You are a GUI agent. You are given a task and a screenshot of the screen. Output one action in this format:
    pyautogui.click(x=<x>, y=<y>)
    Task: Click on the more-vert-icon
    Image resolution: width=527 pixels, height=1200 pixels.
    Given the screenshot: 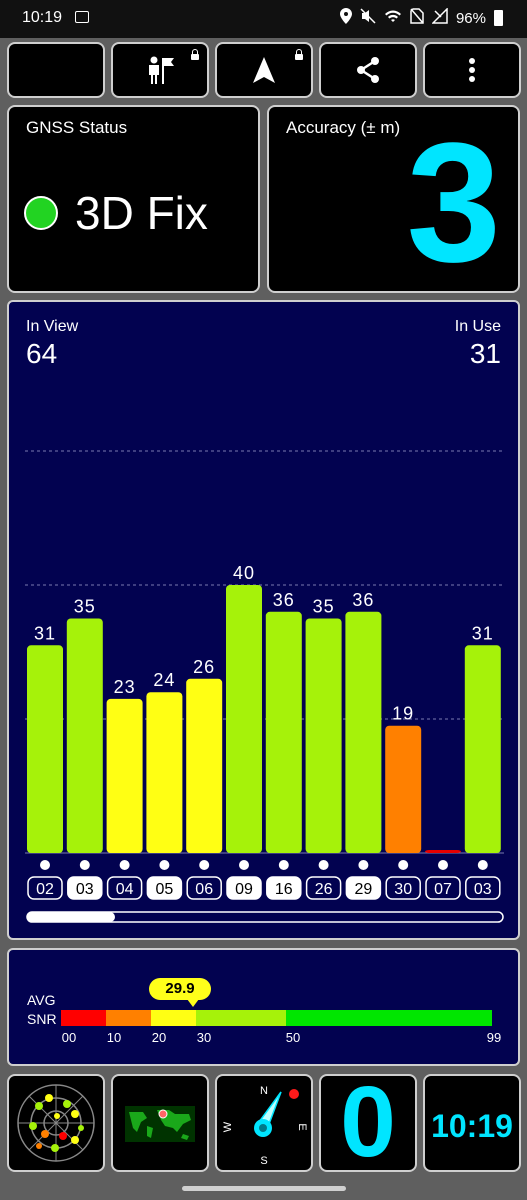 What is the action you would take?
    pyautogui.click(x=472, y=70)
    